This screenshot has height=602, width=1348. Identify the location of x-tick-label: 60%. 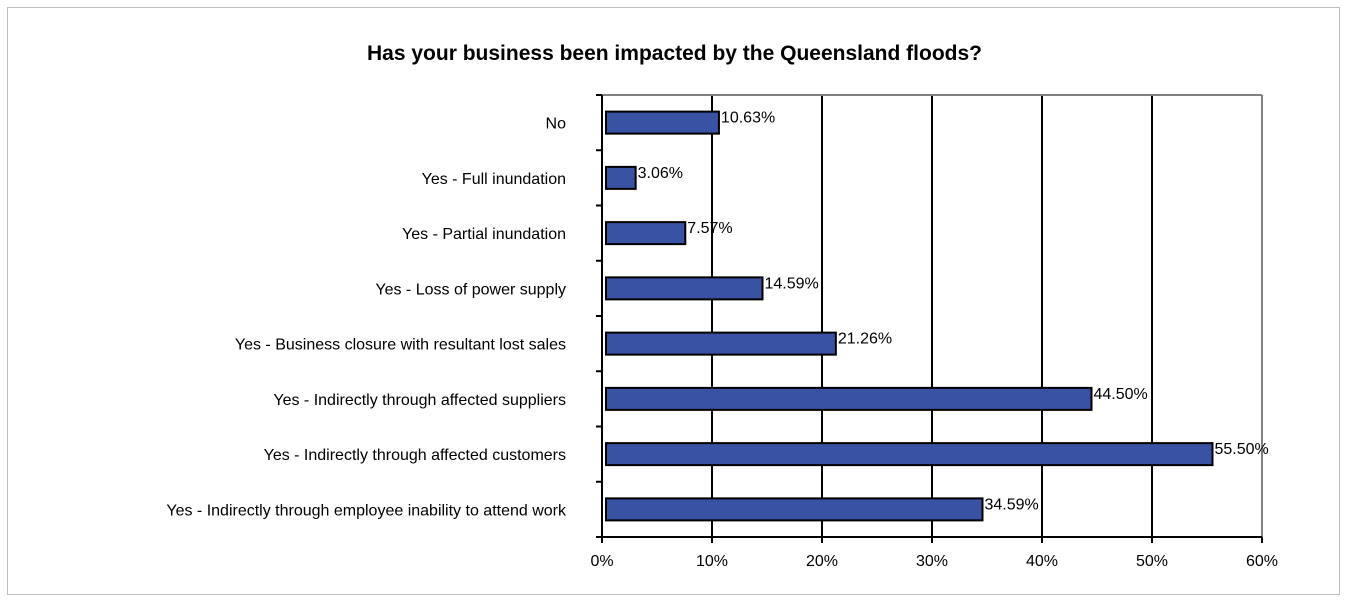
(1262, 561).